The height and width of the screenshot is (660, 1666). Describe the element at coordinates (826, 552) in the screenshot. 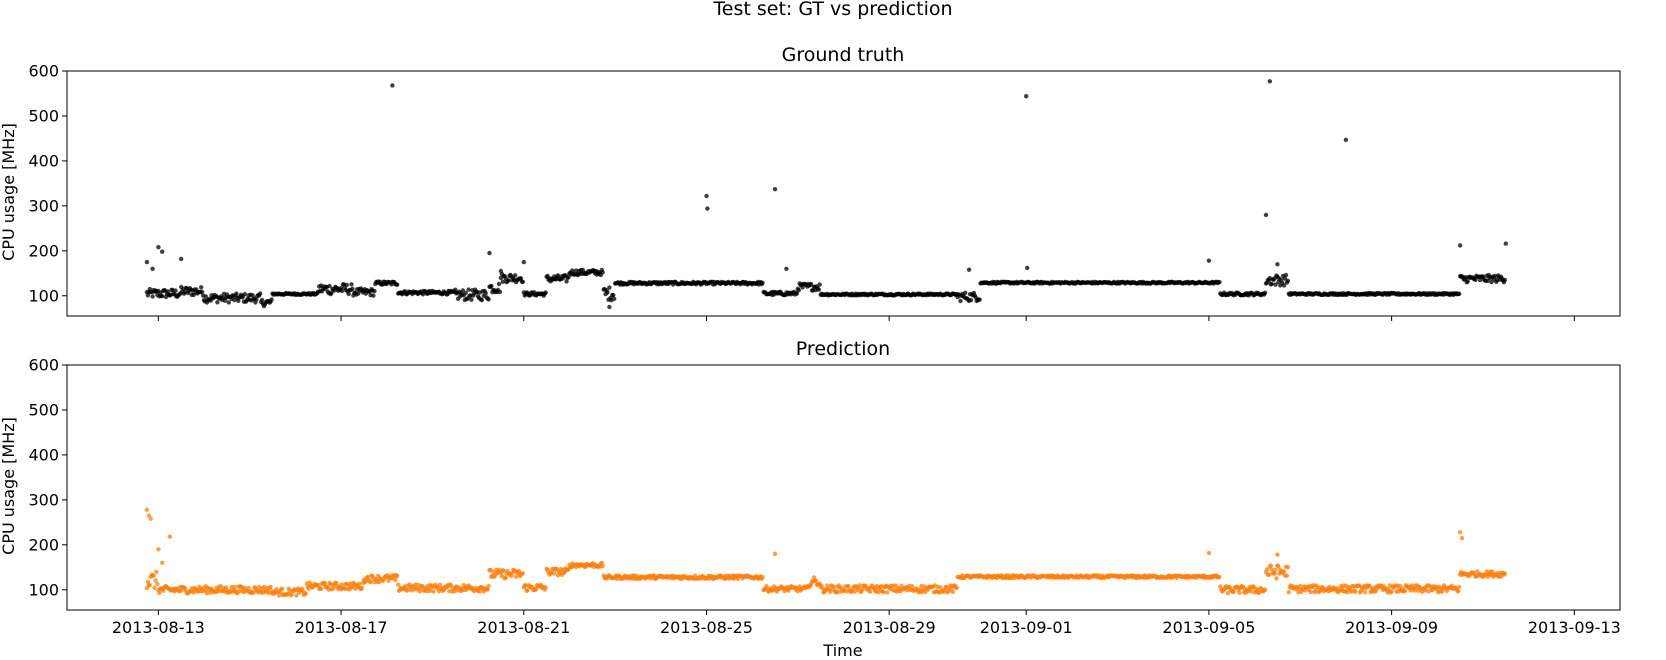

I see `series-prediction` at that location.